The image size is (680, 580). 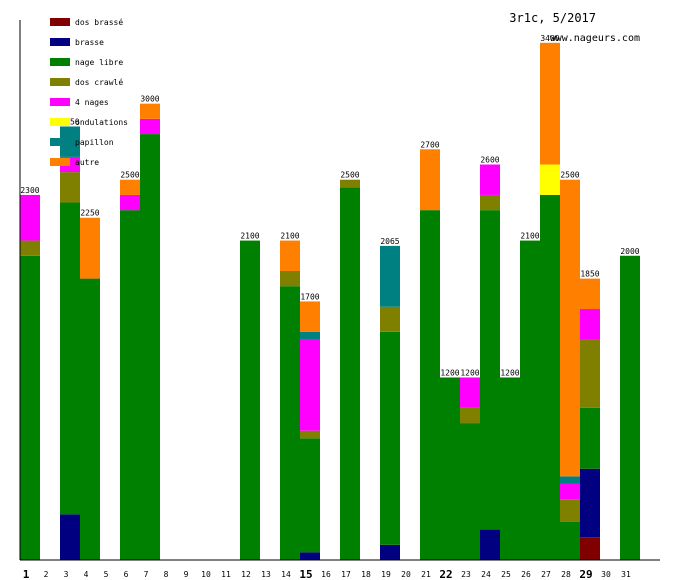 What do you see at coordinates (310, 495) in the screenshot?
I see `bar-segment-day15-nage-libre` at bounding box center [310, 495].